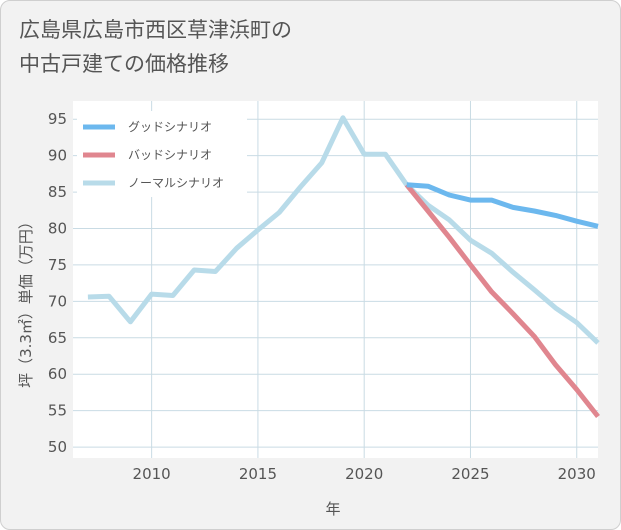  Describe the element at coordinates (57, 265) in the screenshot. I see `y-tick-label: 75` at that location.